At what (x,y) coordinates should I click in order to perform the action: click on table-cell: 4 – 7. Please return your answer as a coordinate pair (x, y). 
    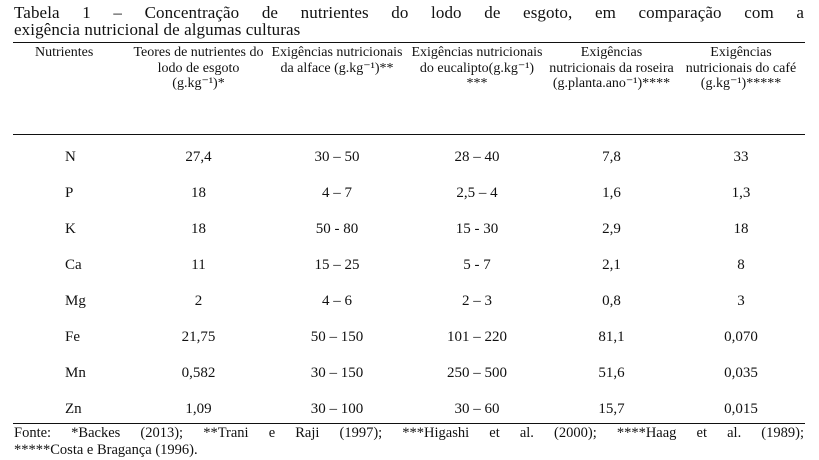
    Looking at the image, I should click on (337, 192).